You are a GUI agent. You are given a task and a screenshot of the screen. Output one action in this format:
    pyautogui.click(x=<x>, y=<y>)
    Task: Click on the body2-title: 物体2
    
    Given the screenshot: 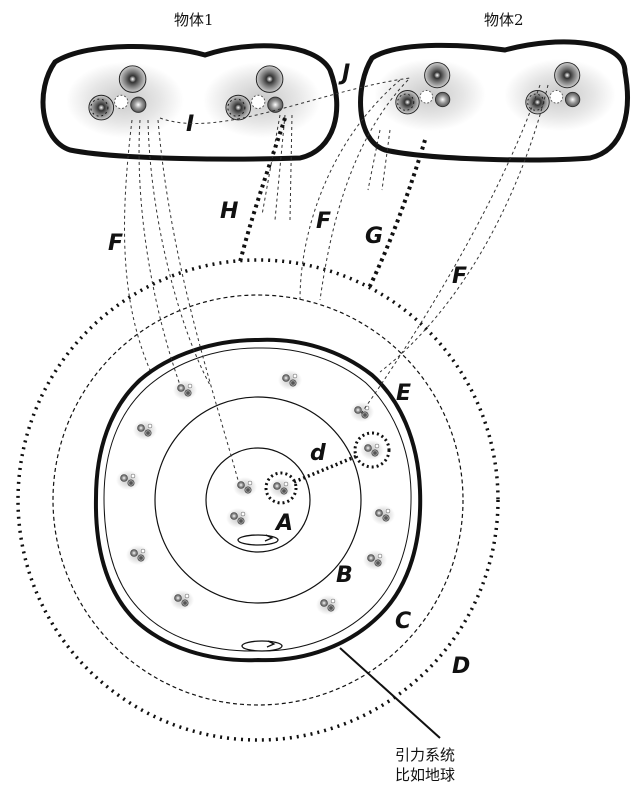 What is the action you would take?
    pyautogui.click(x=504, y=20)
    